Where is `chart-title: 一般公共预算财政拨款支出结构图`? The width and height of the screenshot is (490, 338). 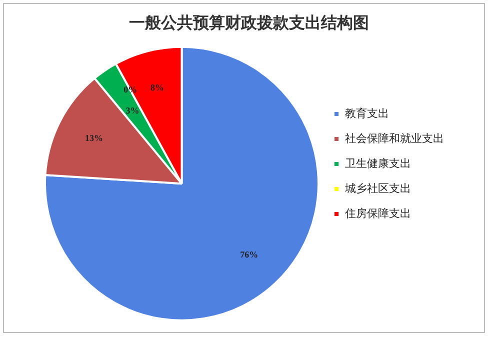 chart-title: 一般公共预算财政拨款支出结构图 is located at coordinates (249, 22).